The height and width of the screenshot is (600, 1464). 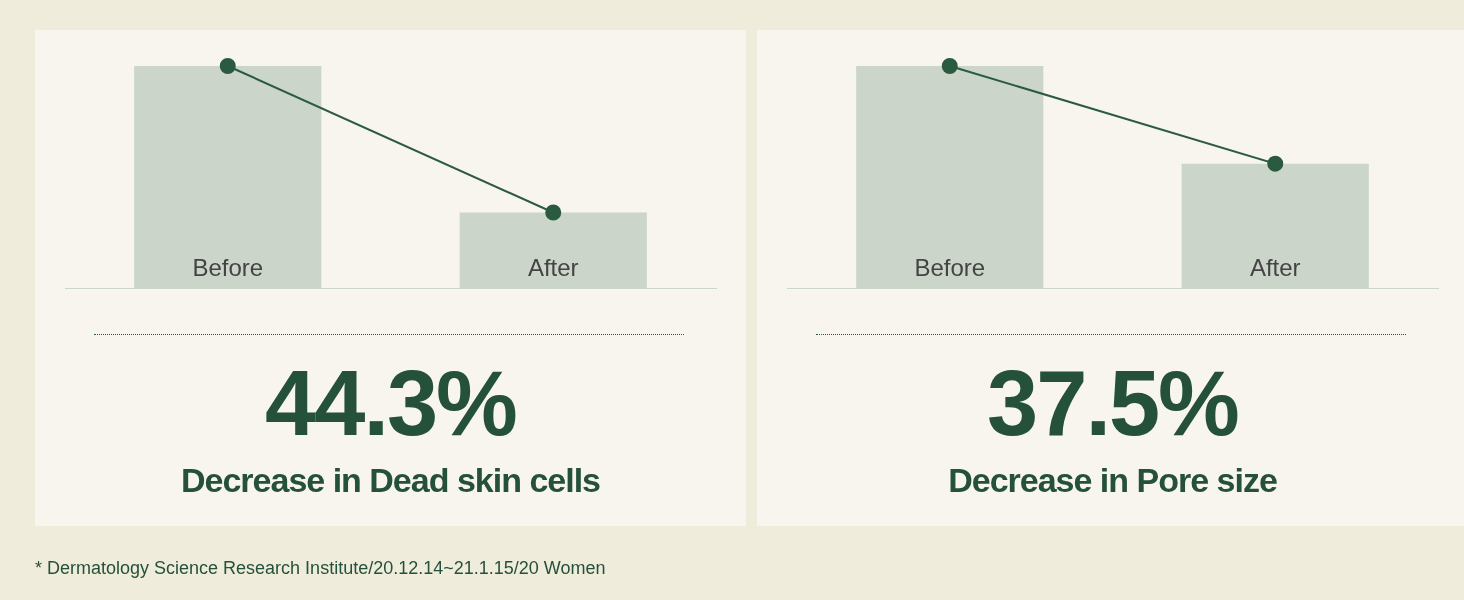 What do you see at coordinates (1112, 480) in the screenshot?
I see `text: Decrease in Pore size` at bounding box center [1112, 480].